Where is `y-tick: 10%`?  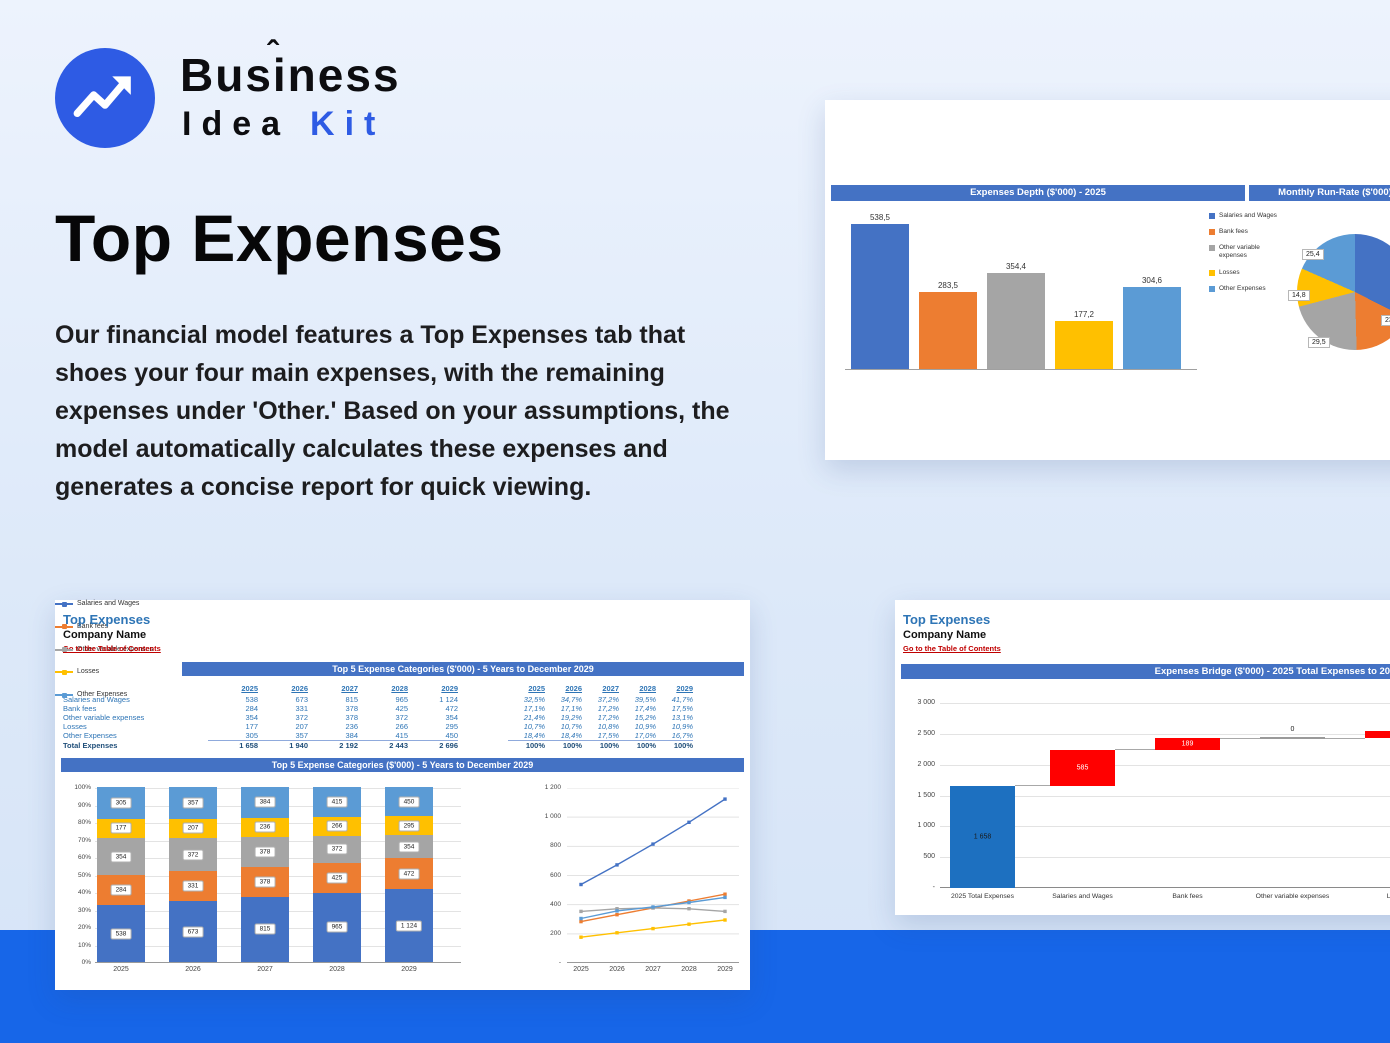
y-tick: 10% is located at coordinates (84, 945).